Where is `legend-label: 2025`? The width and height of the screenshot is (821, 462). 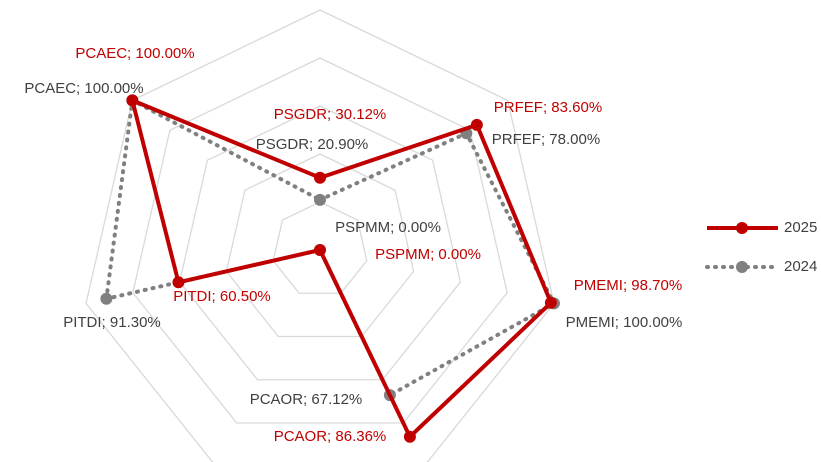 legend-label: 2025 is located at coordinates (800, 227).